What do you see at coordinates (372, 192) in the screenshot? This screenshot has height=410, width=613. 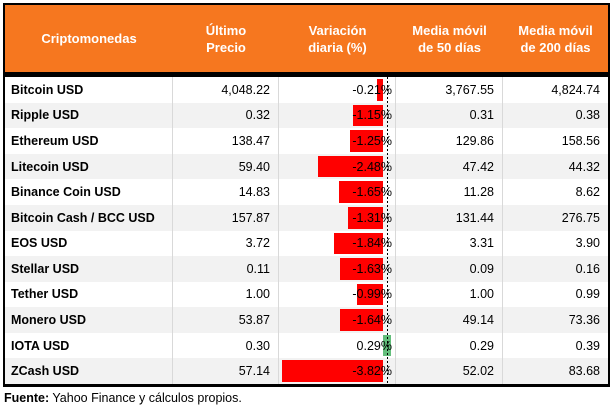 I see `variation-value: -1.65%` at bounding box center [372, 192].